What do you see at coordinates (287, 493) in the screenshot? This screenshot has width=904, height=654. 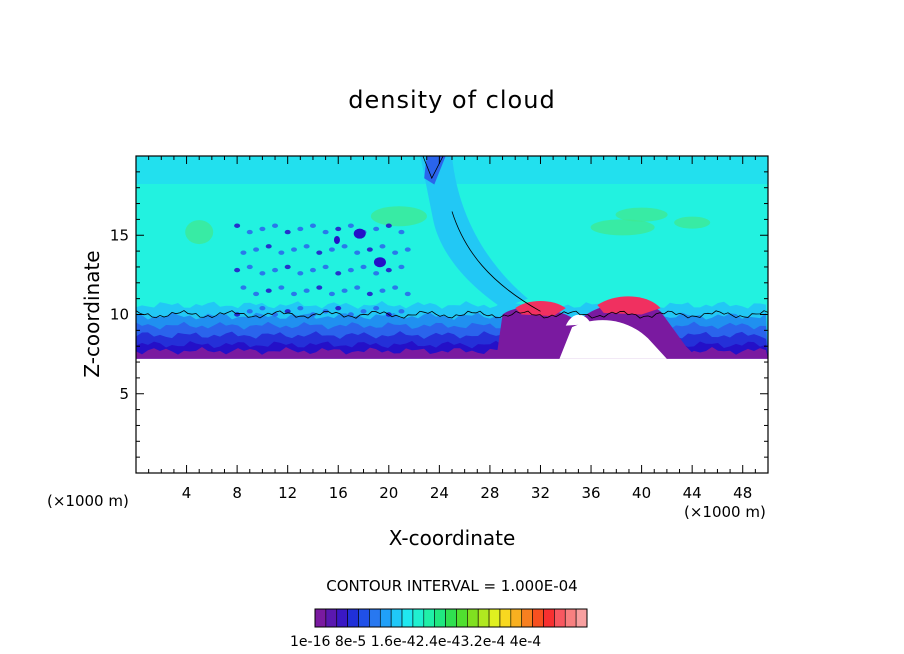 I see `x-tick-label-12: 12` at bounding box center [287, 493].